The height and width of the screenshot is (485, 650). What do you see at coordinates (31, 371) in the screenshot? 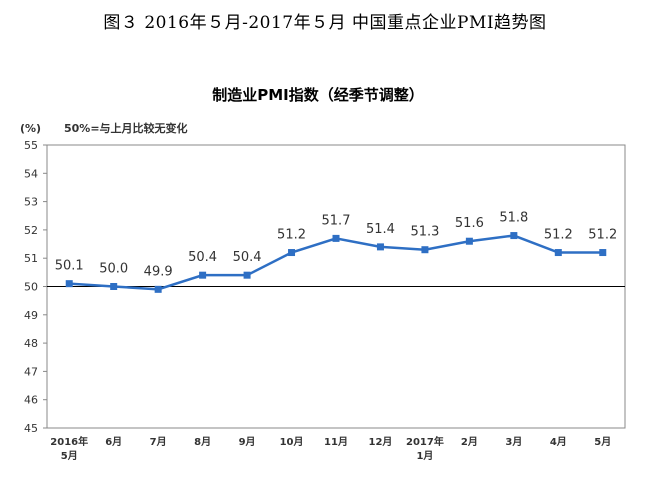
I see `y-tick-label: 47` at bounding box center [31, 371].